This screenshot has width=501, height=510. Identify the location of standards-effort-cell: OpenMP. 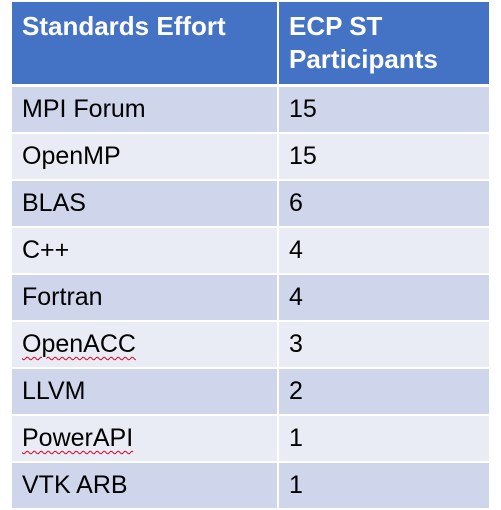
(145, 157).